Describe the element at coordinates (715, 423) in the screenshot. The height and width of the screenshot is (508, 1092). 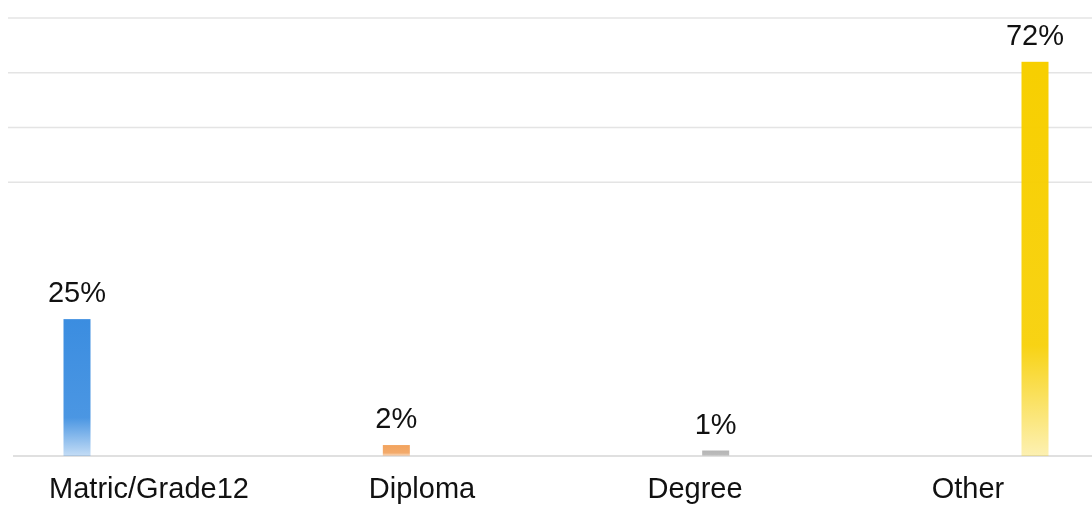
I see `data-label: 1%` at that location.